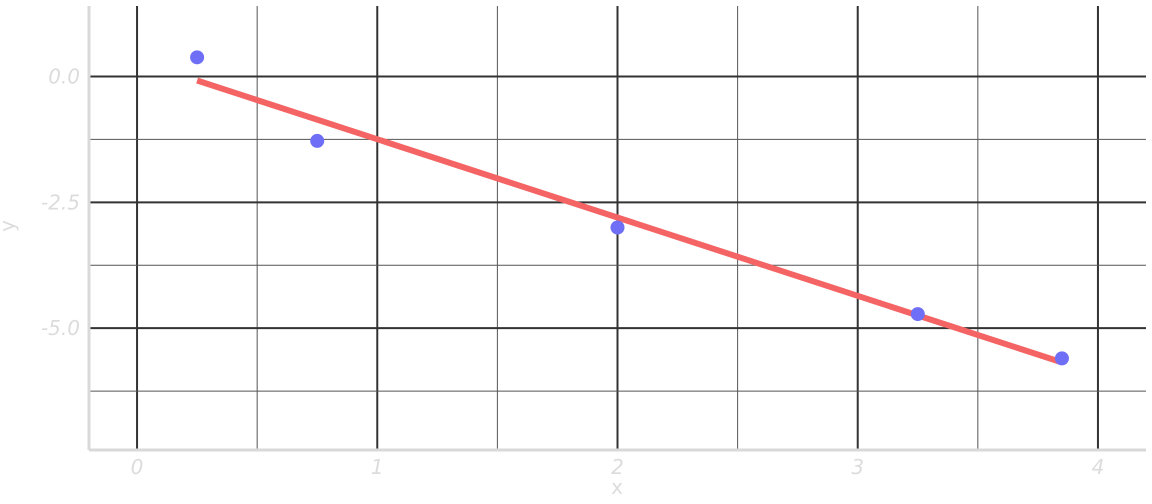  I want to click on x-tick-label: 2, so click(617, 467).